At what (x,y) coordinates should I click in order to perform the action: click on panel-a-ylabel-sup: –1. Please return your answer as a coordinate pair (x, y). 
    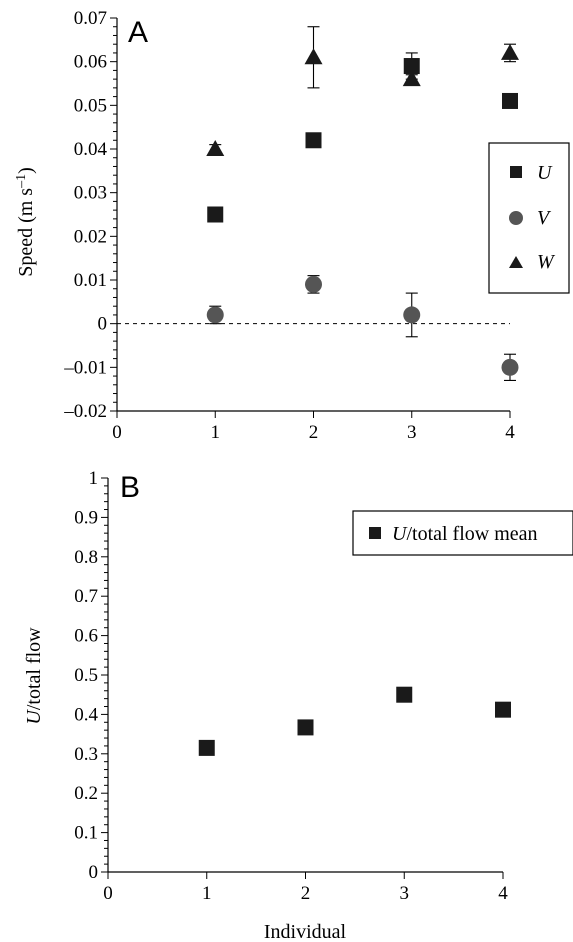
    Looking at the image, I should click on (21, 181).